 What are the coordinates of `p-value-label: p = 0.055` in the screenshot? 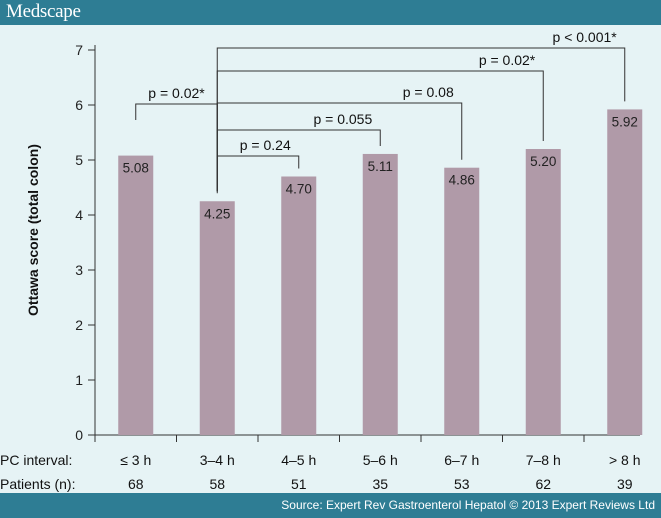 It's located at (342, 119).